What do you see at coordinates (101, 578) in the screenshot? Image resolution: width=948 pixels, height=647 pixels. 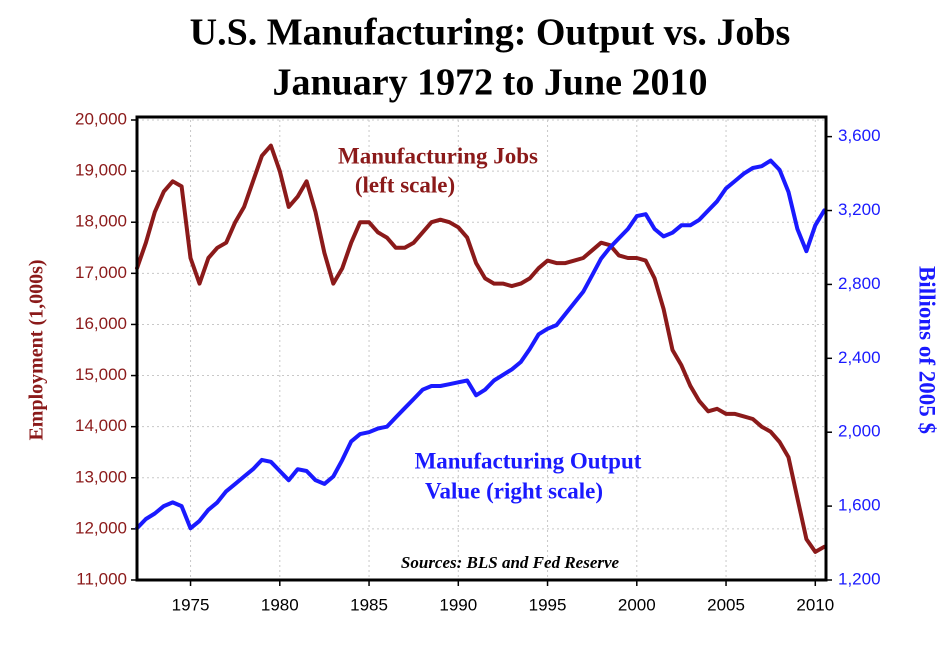 I see `y-tick-label: 11,000` at bounding box center [101, 578].